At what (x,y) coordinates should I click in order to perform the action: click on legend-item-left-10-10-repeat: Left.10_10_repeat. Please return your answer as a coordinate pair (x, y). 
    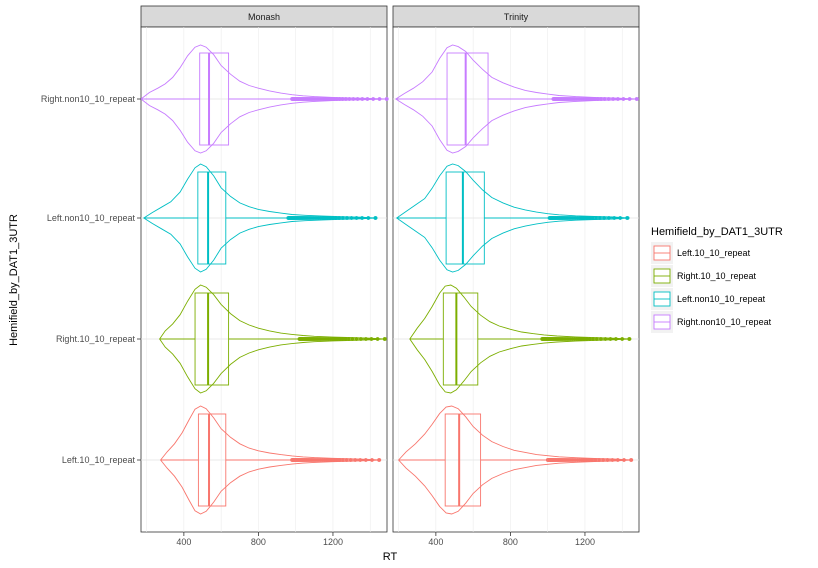
    Looking at the image, I should click on (701, 253).